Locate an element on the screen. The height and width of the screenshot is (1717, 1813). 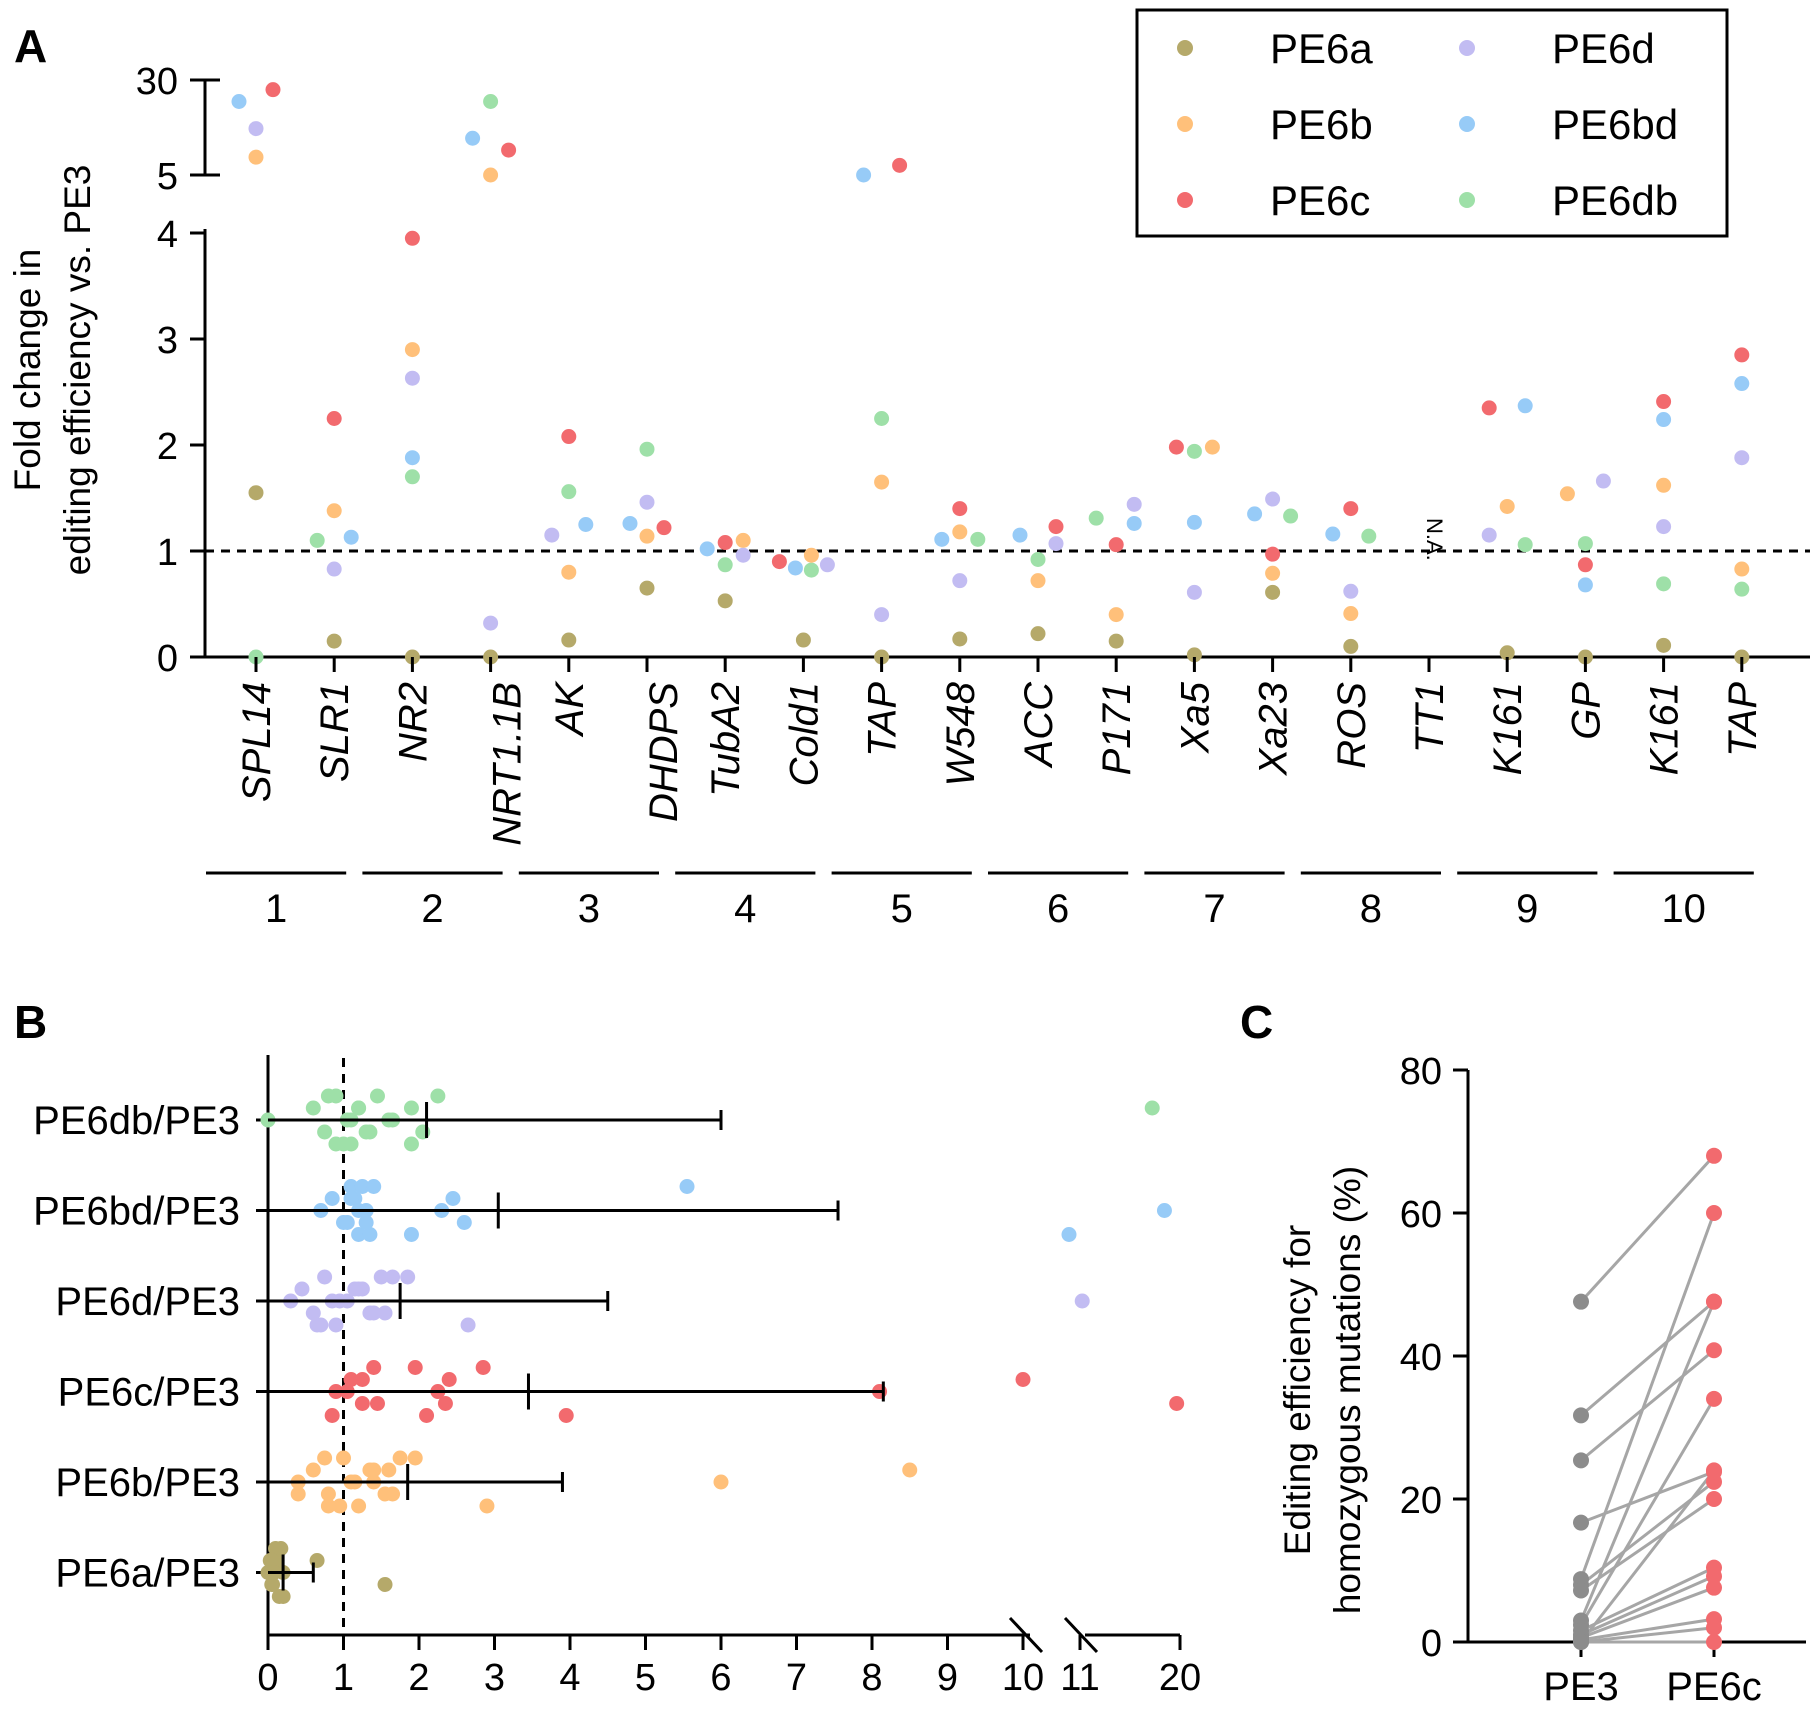
x-tick-label-b: 8 is located at coordinates (871, 1678).